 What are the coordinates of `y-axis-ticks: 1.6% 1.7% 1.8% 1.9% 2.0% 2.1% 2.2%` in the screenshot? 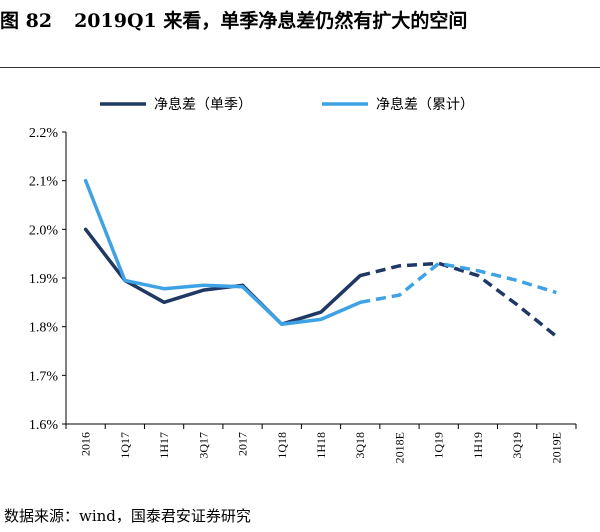 It's located at (47, 279).